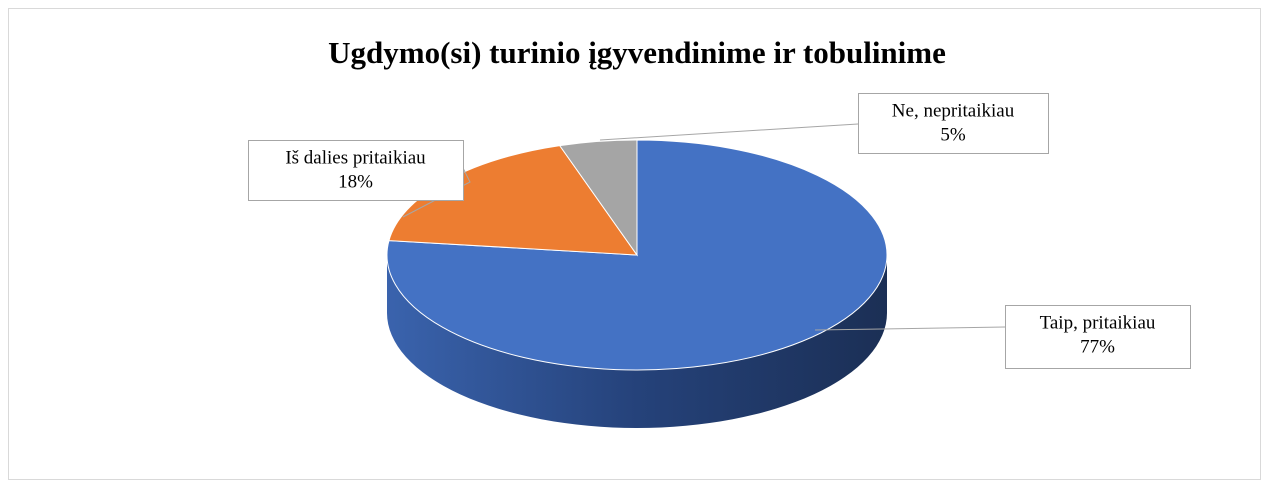 This screenshot has height=481, width=1262. What do you see at coordinates (953, 134) in the screenshot?
I see `label-value: 5%` at bounding box center [953, 134].